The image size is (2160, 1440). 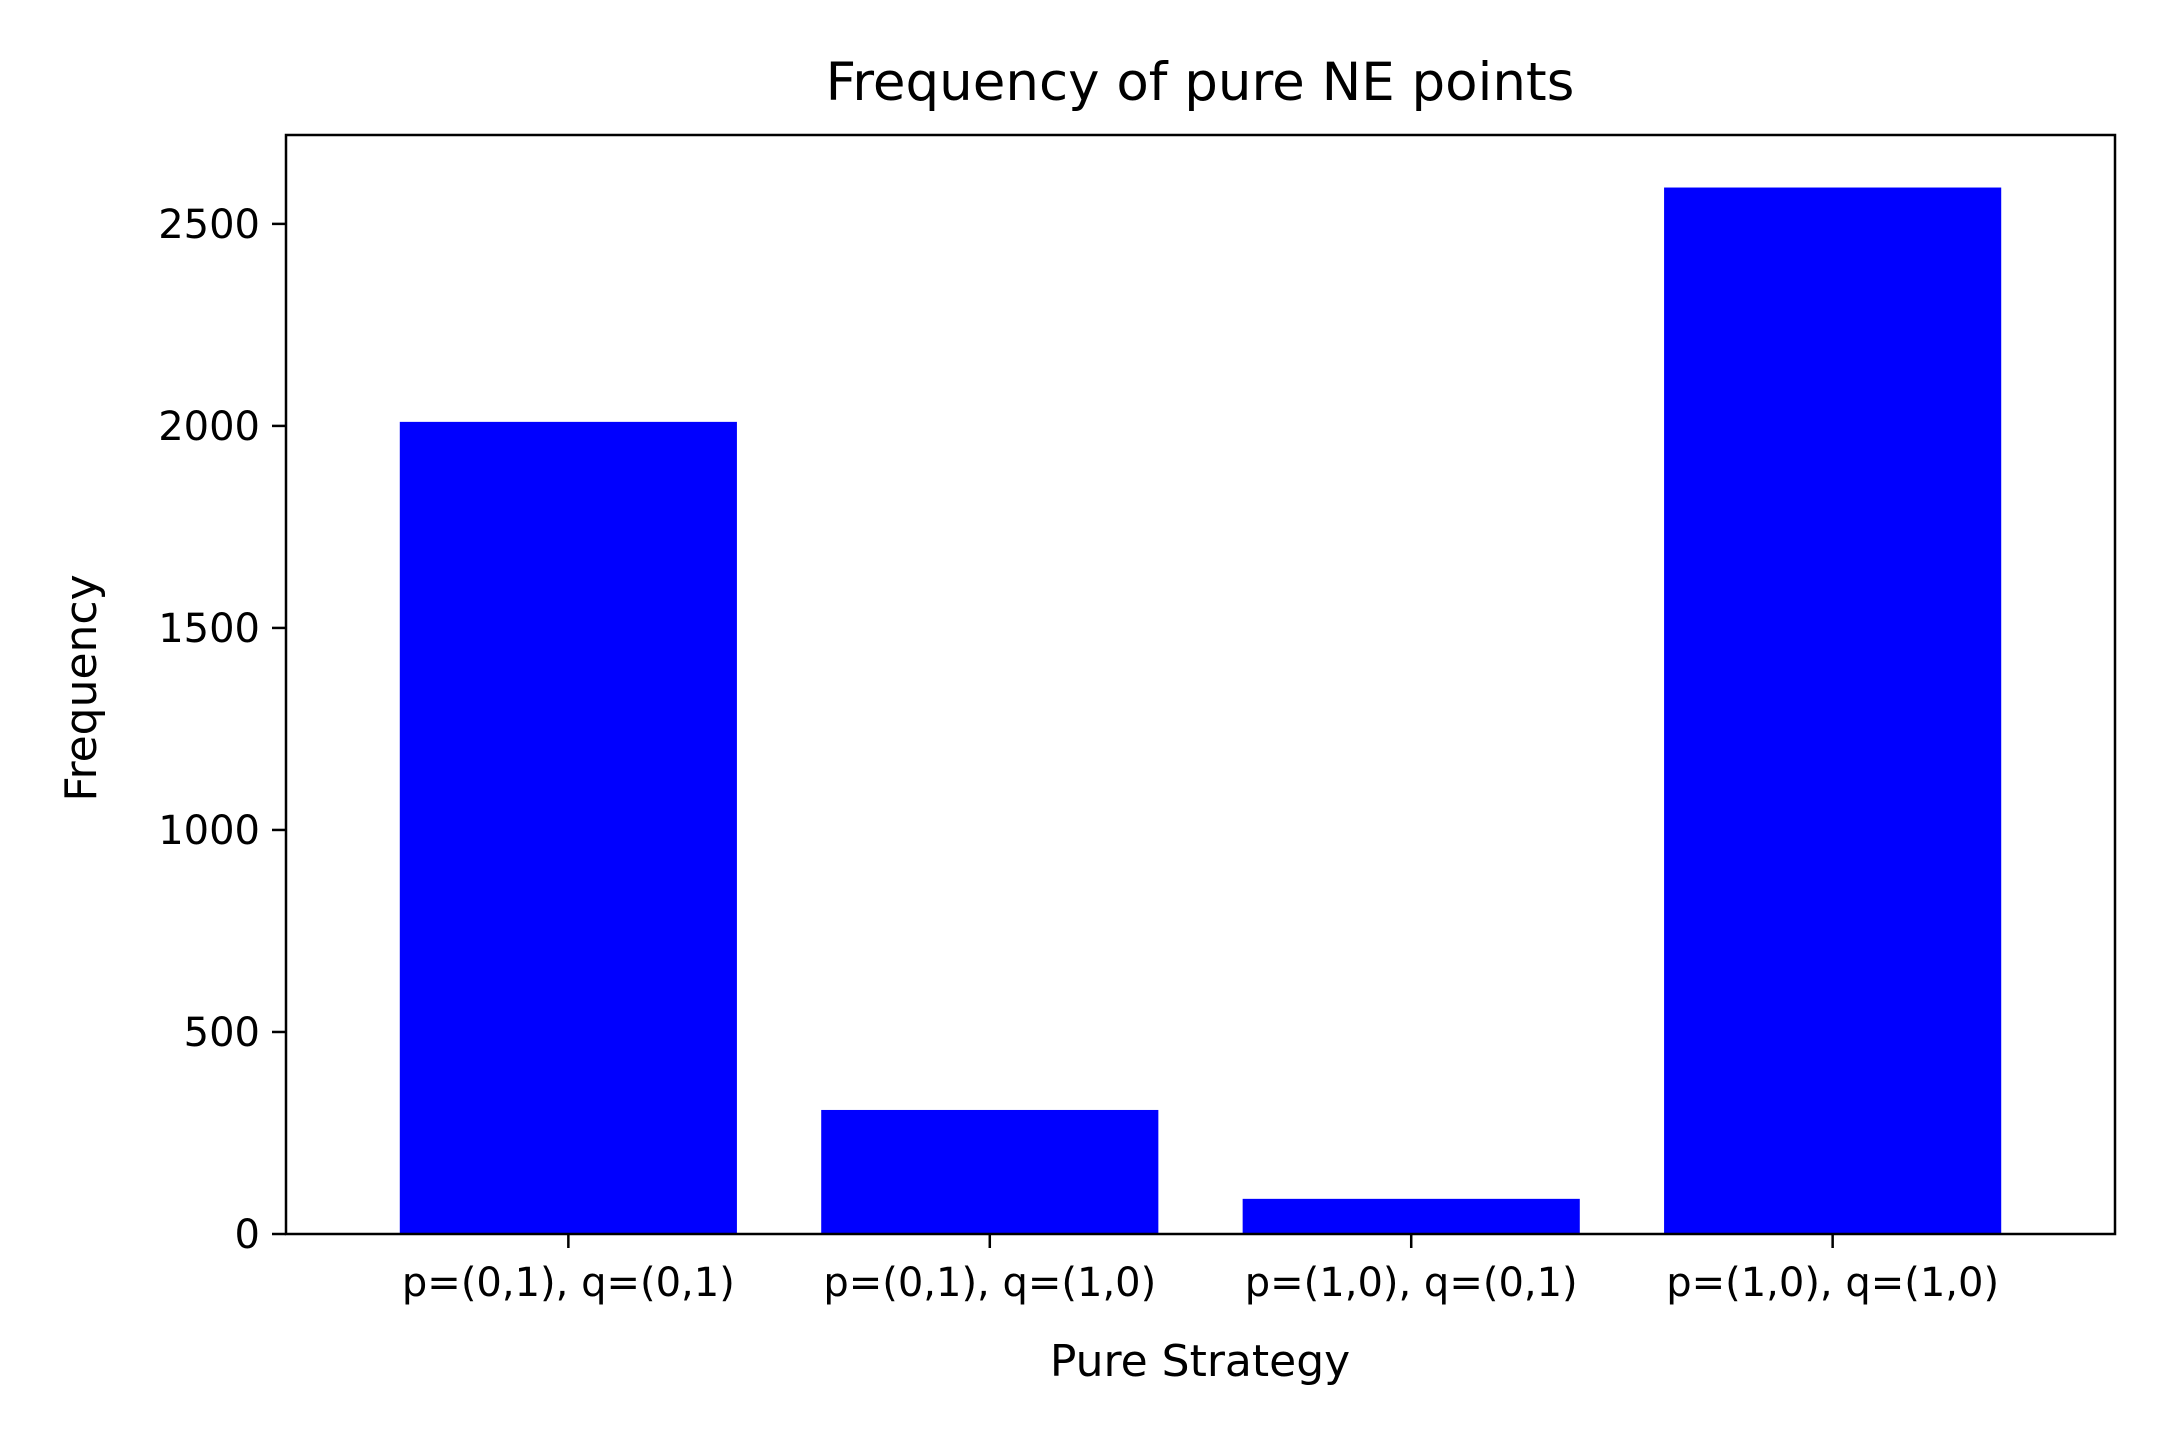 What do you see at coordinates (1411, 1283) in the screenshot?
I see `x-tick-label-3: p=(1,0), q=(0,1)` at bounding box center [1411, 1283].